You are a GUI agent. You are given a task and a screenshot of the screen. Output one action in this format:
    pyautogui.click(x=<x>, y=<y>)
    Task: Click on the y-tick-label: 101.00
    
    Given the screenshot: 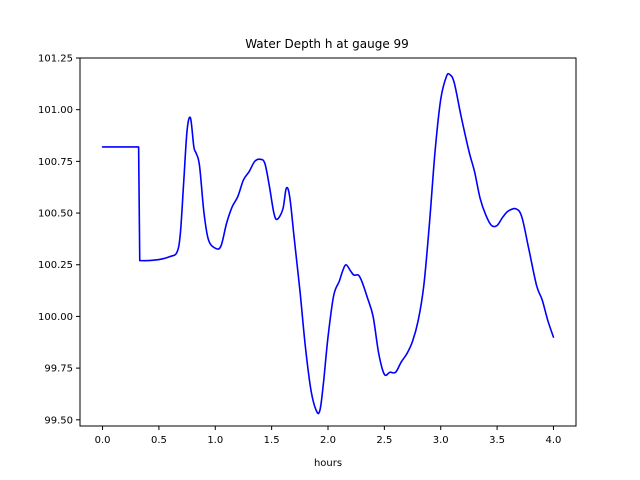 What is the action you would take?
    pyautogui.click(x=55, y=110)
    